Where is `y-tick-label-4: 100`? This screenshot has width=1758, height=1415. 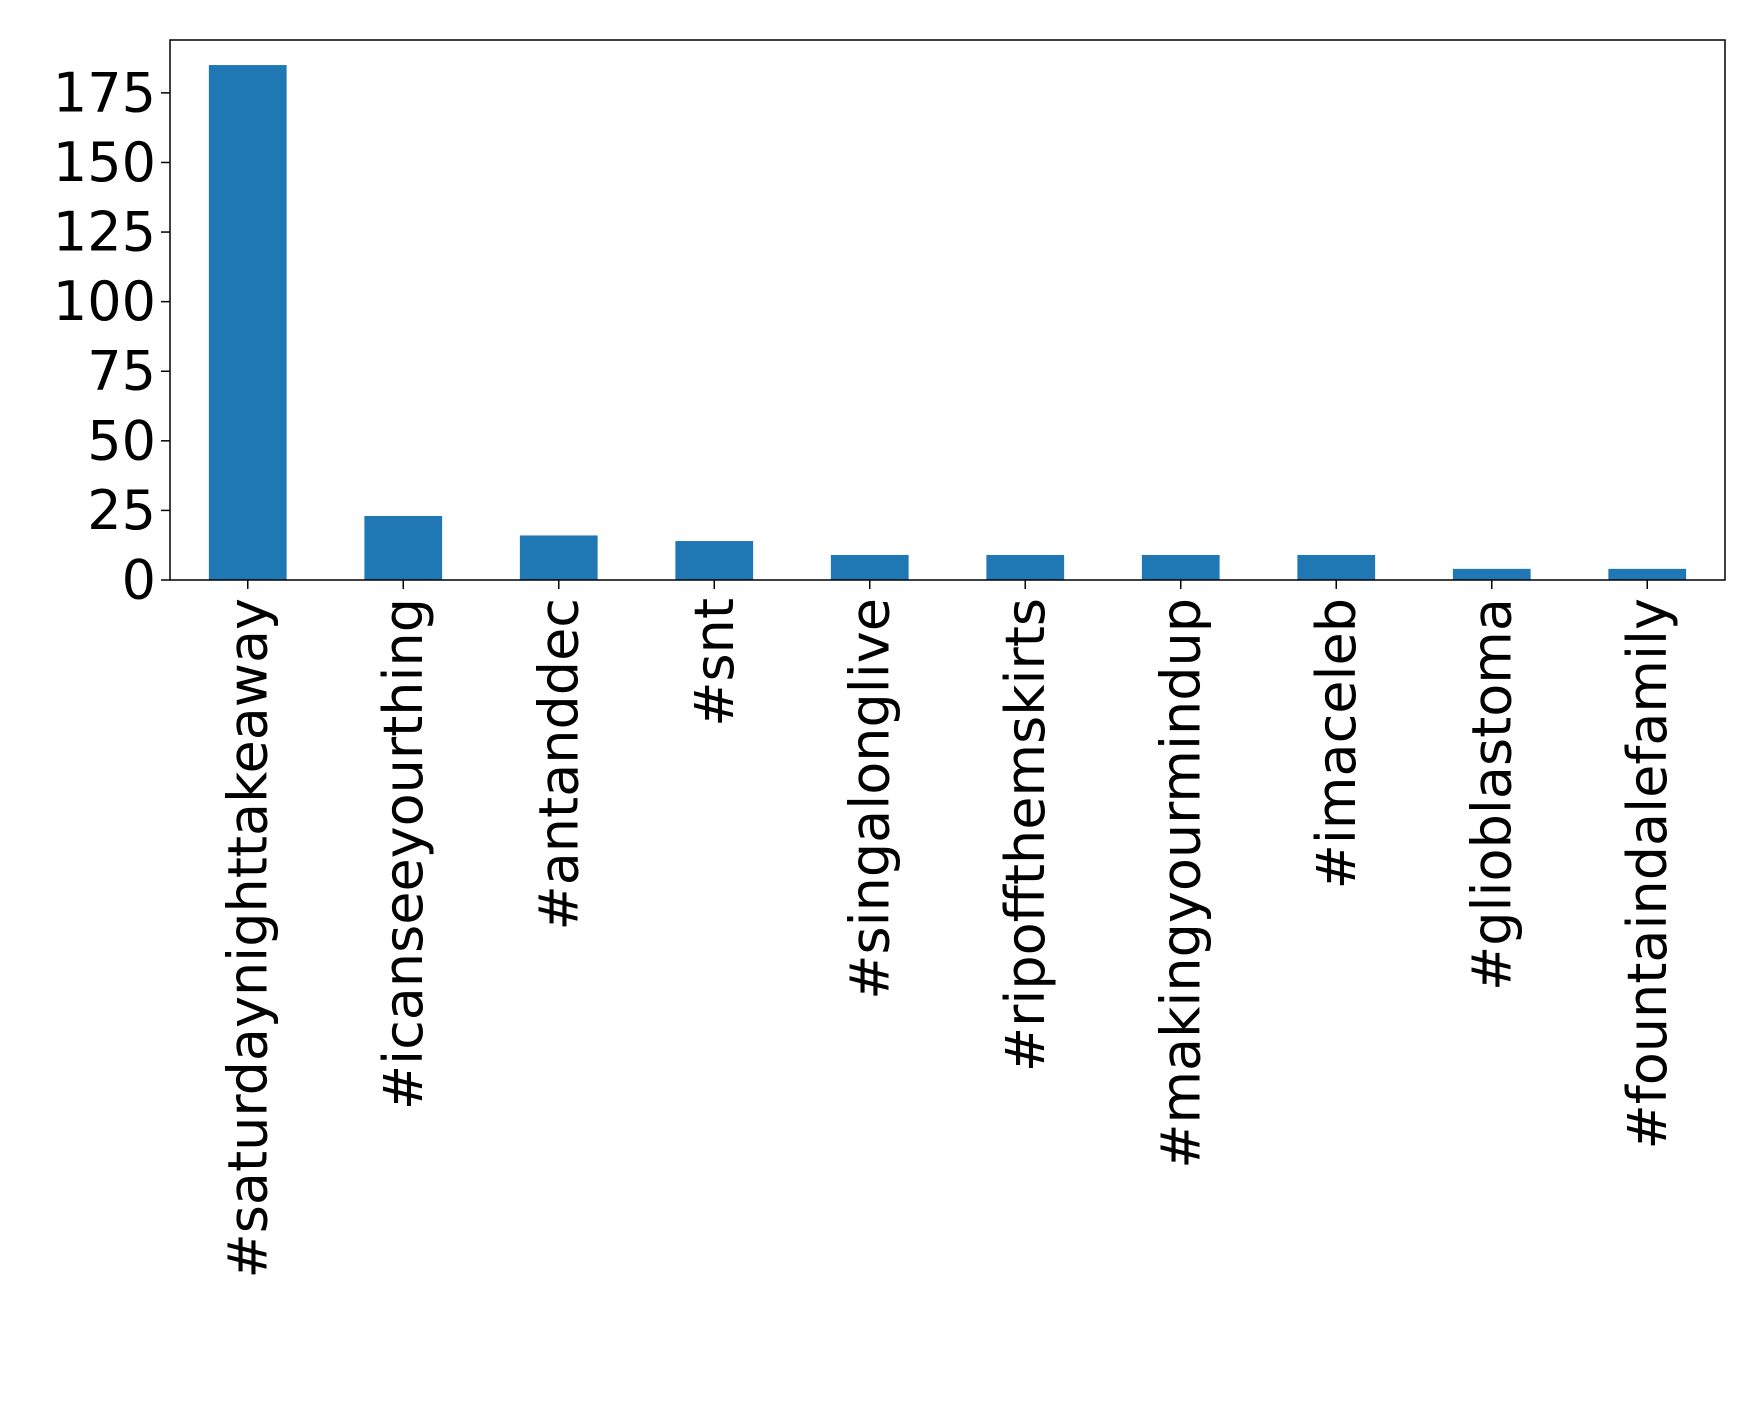
y-tick-label-4: 100 is located at coordinates (104, 301).